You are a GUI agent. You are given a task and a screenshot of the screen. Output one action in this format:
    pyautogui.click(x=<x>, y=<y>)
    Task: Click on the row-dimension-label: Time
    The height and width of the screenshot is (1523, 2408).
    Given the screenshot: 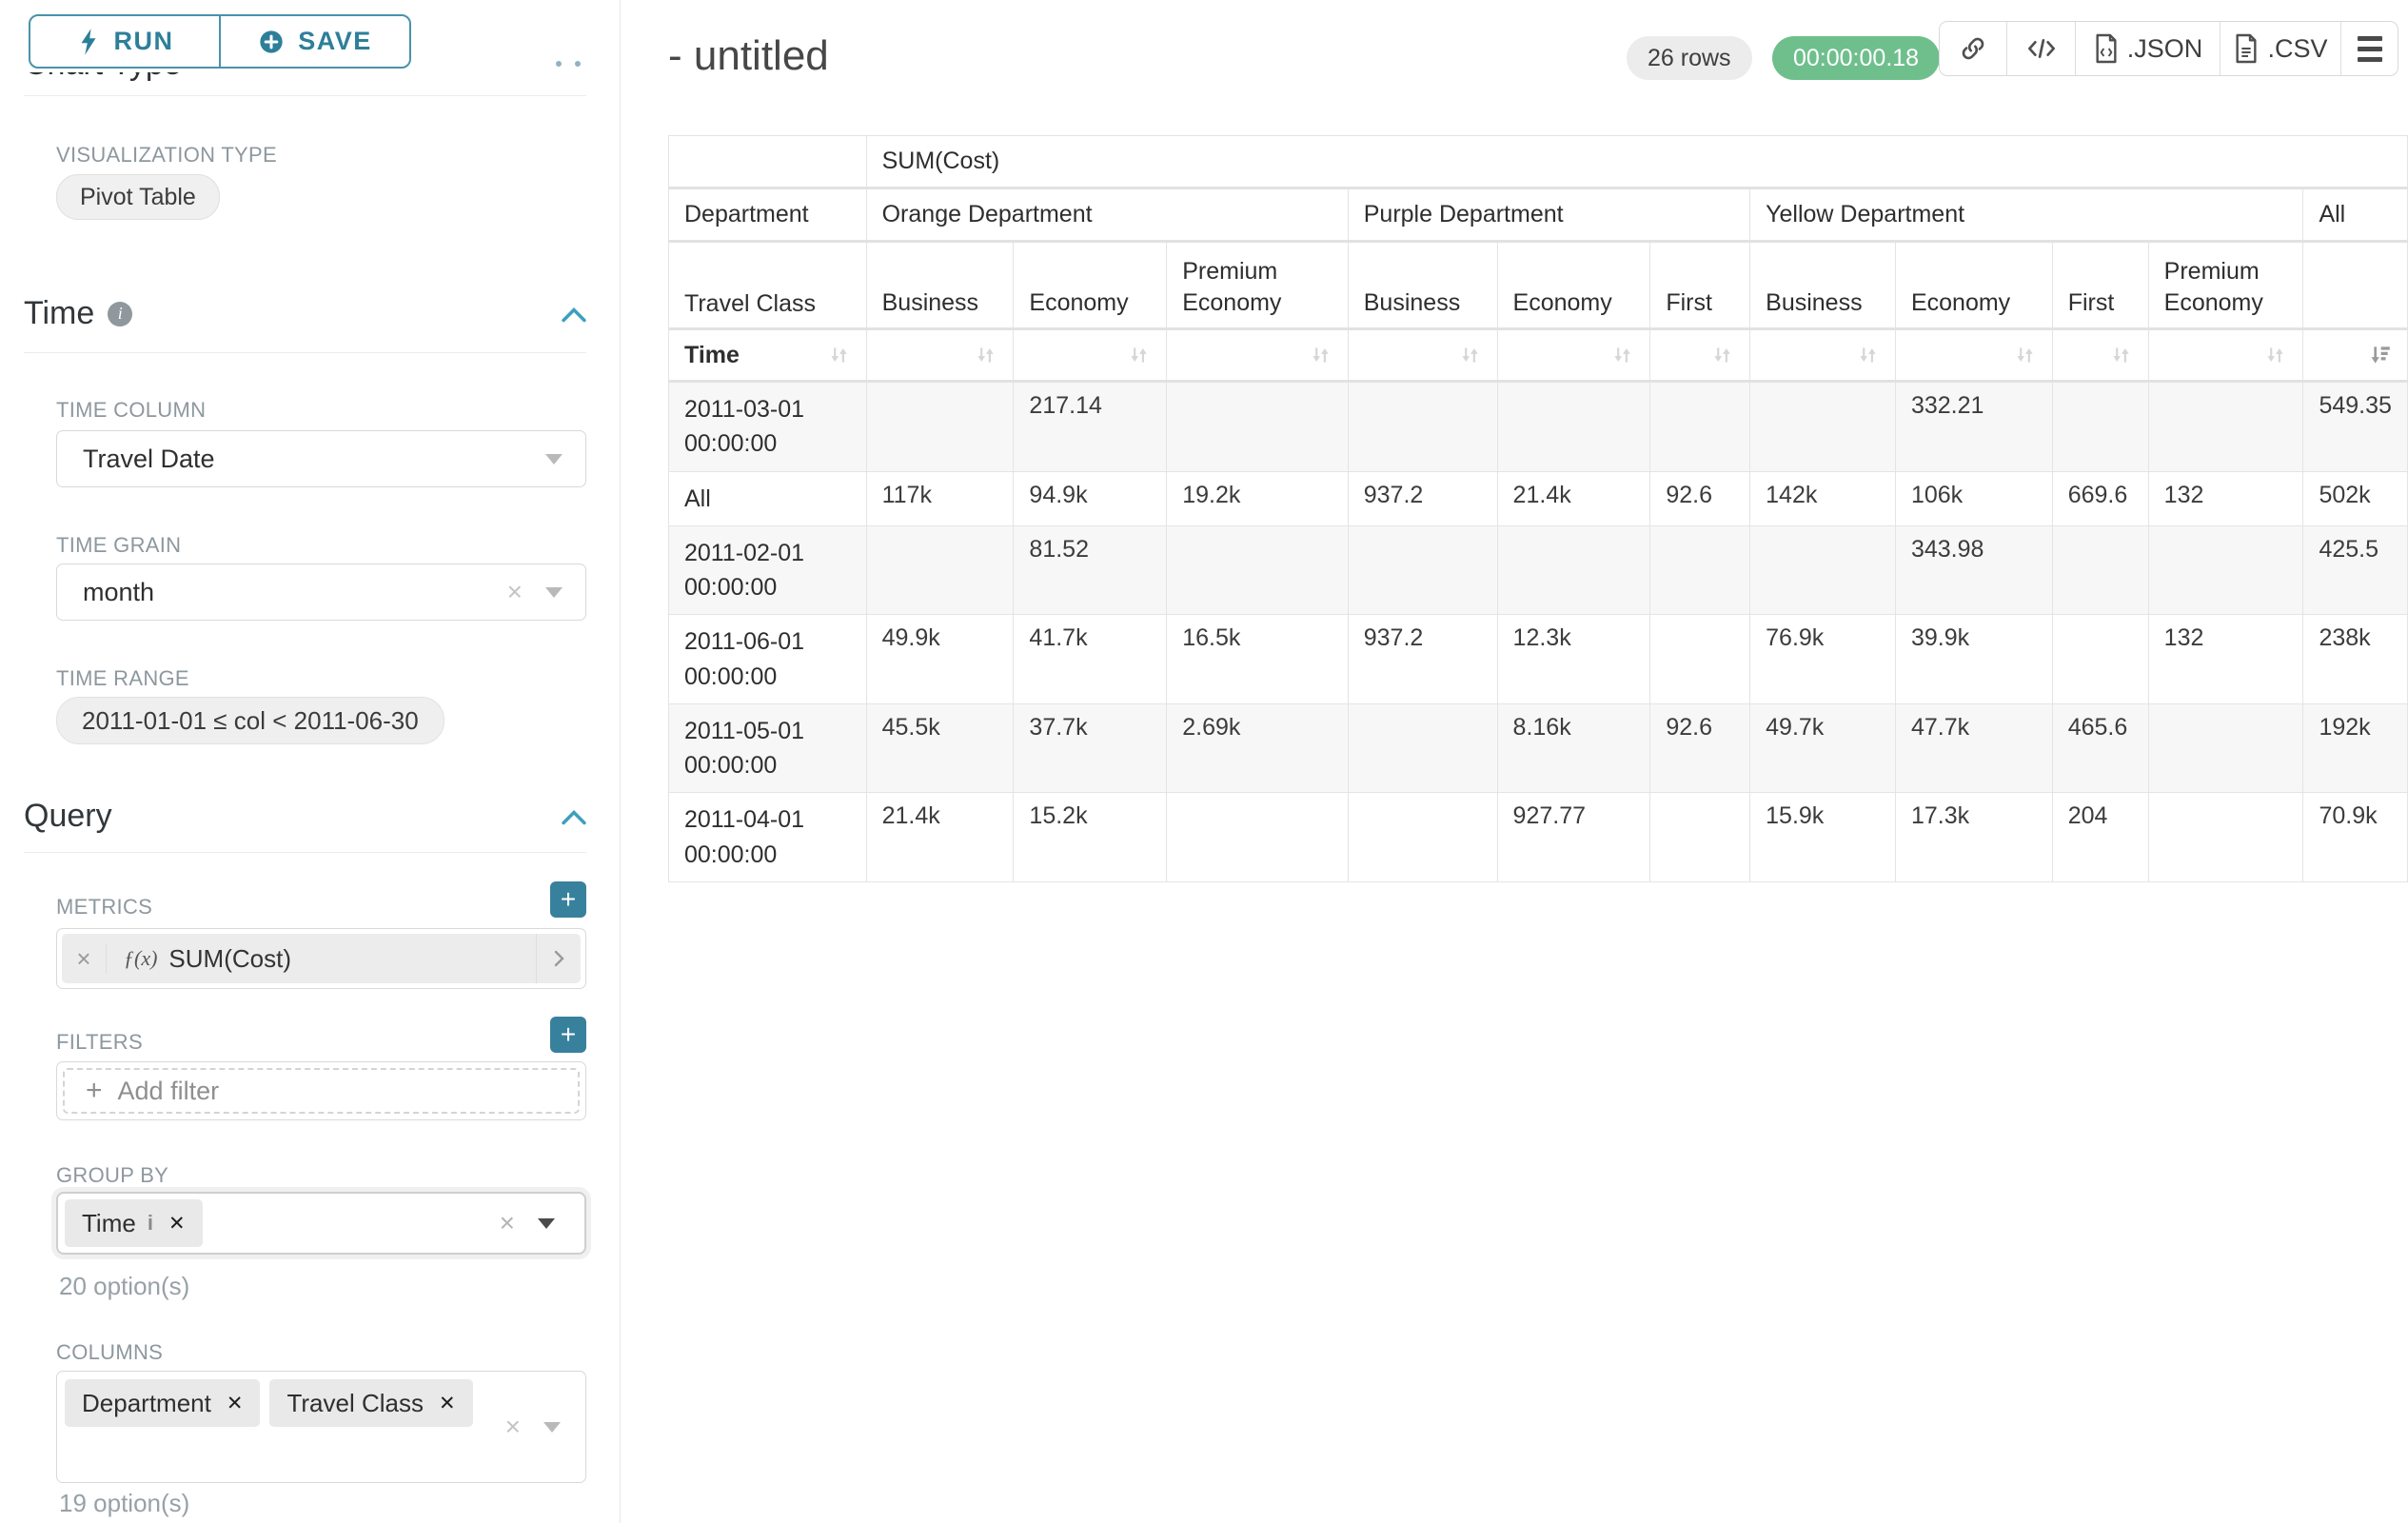 What is the action you would take?
    pyautogui.click(x=712, y=355)
    